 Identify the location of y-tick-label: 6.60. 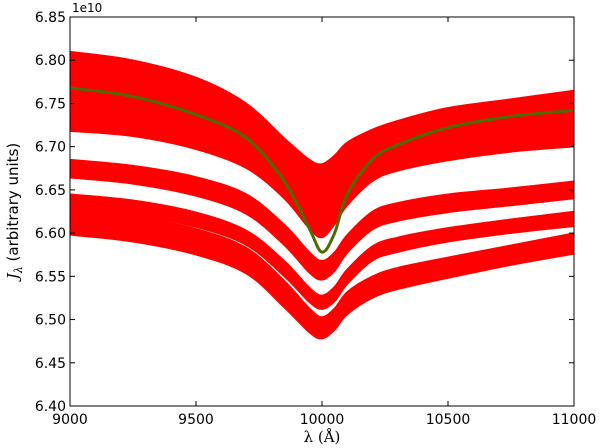
(50, 234).